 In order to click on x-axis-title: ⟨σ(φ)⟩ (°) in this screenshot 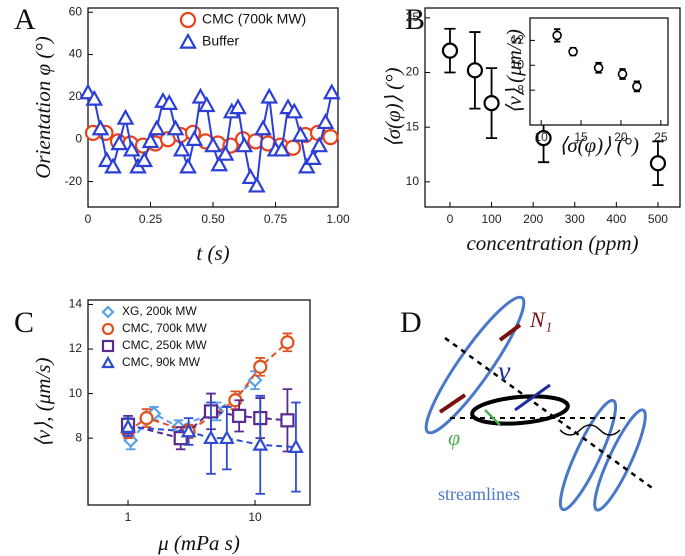, I will do `click(599, 145)`.